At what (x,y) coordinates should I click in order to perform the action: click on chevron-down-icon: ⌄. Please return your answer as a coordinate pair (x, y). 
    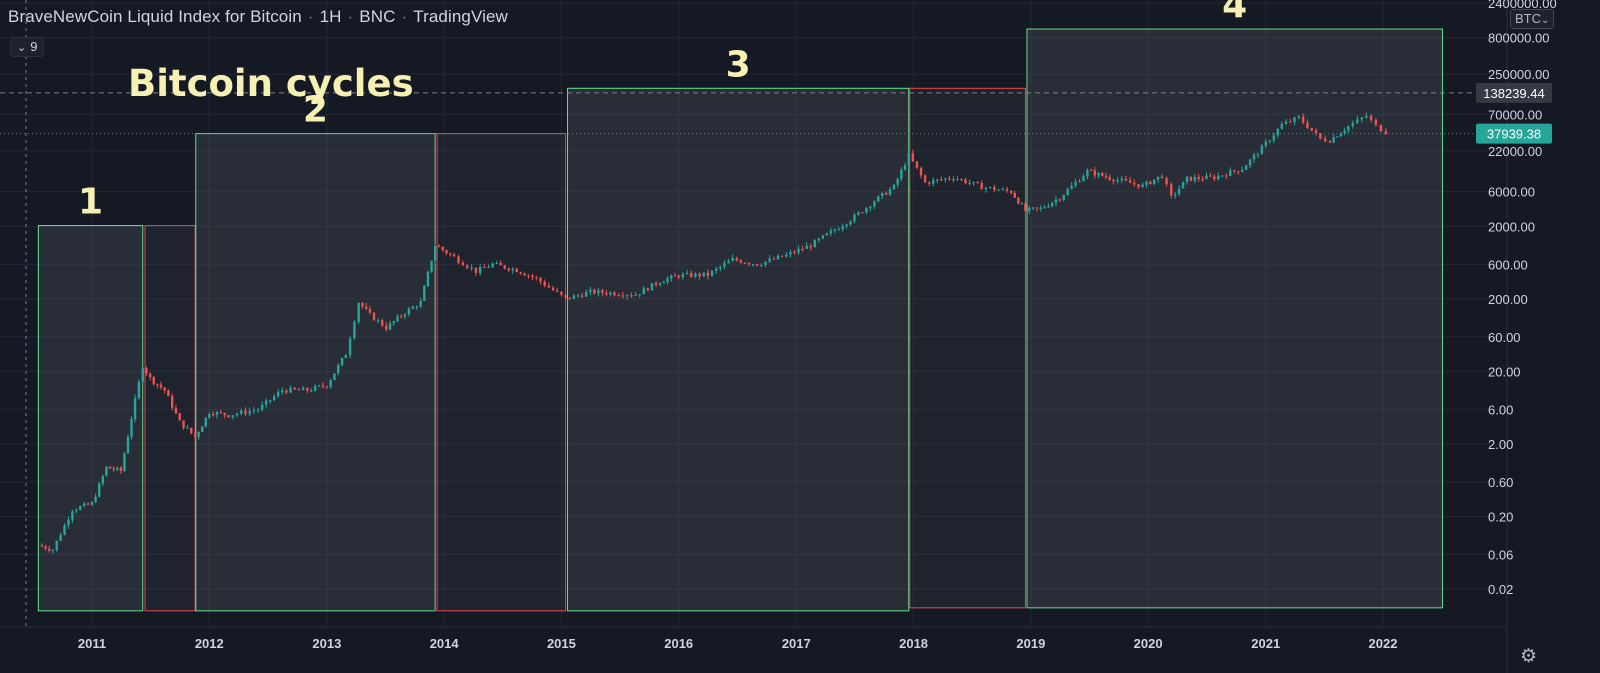
    Looking at the image, I should click on (1545, 20).